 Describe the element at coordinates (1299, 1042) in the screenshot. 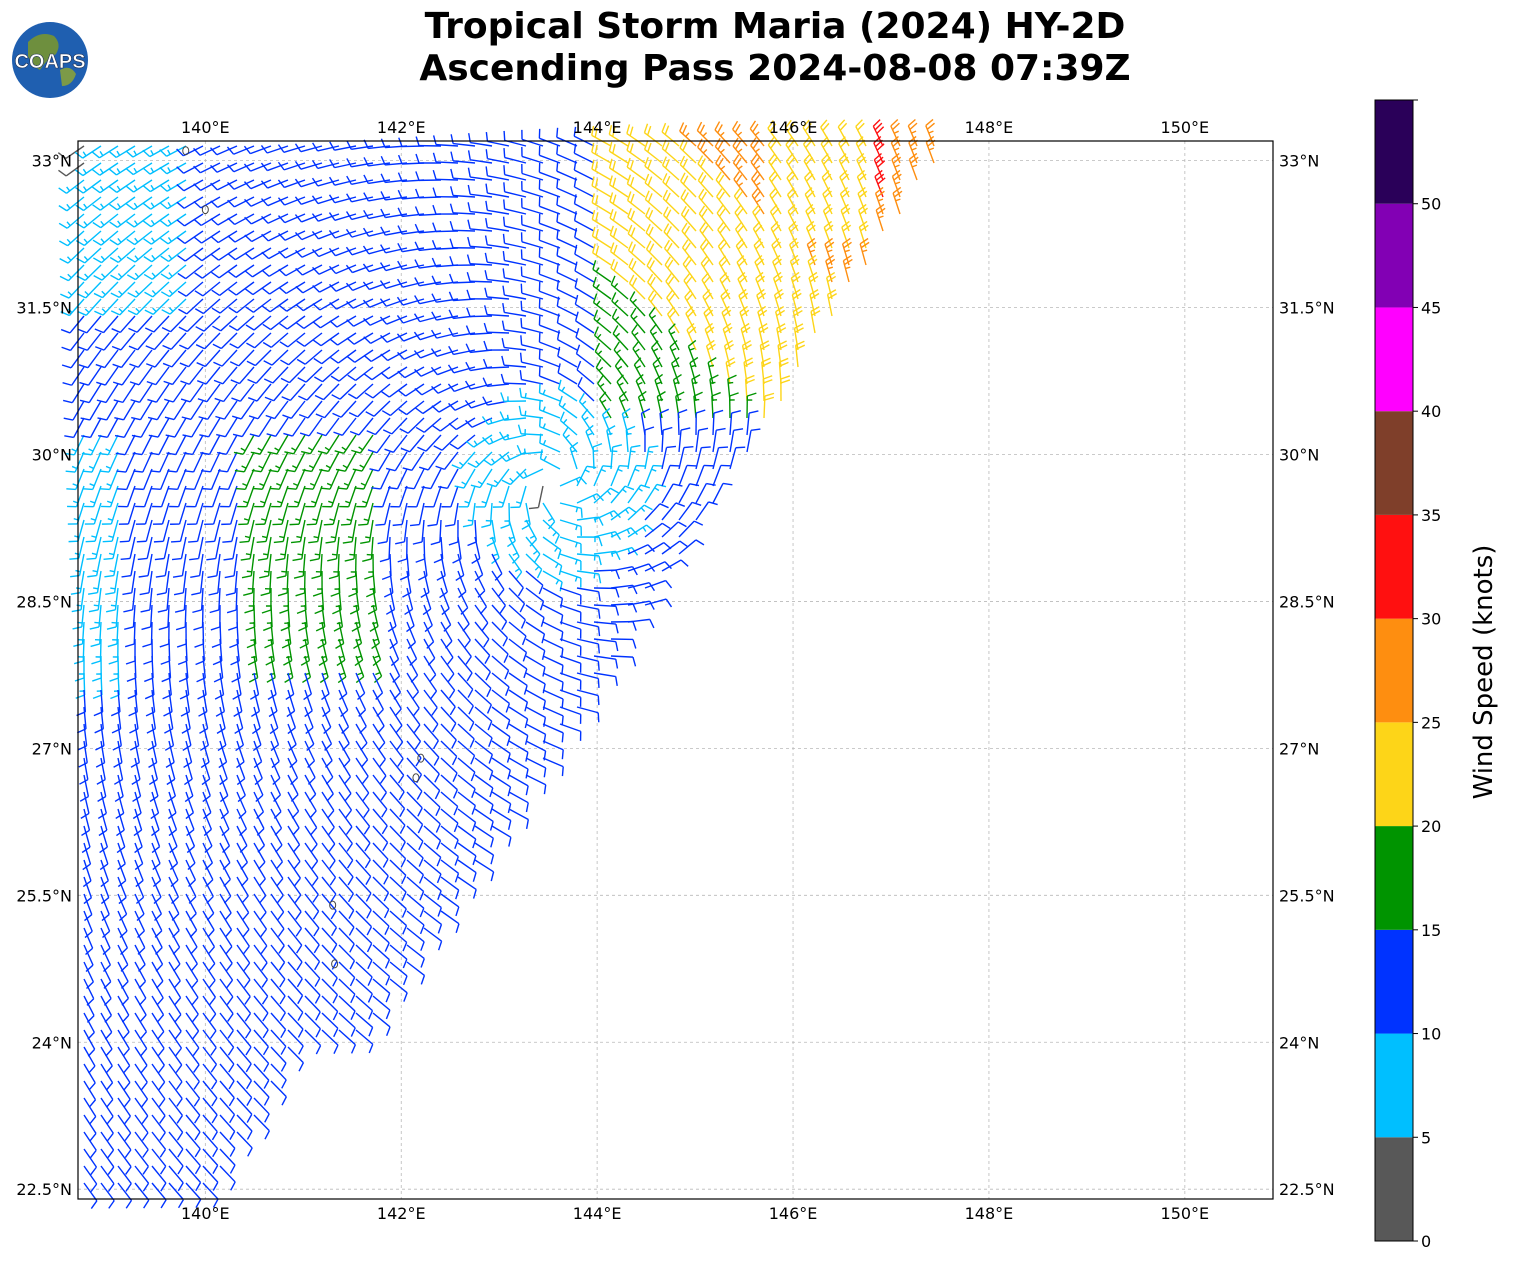

I see `lat-tick-label-right: 24°N` at that location.